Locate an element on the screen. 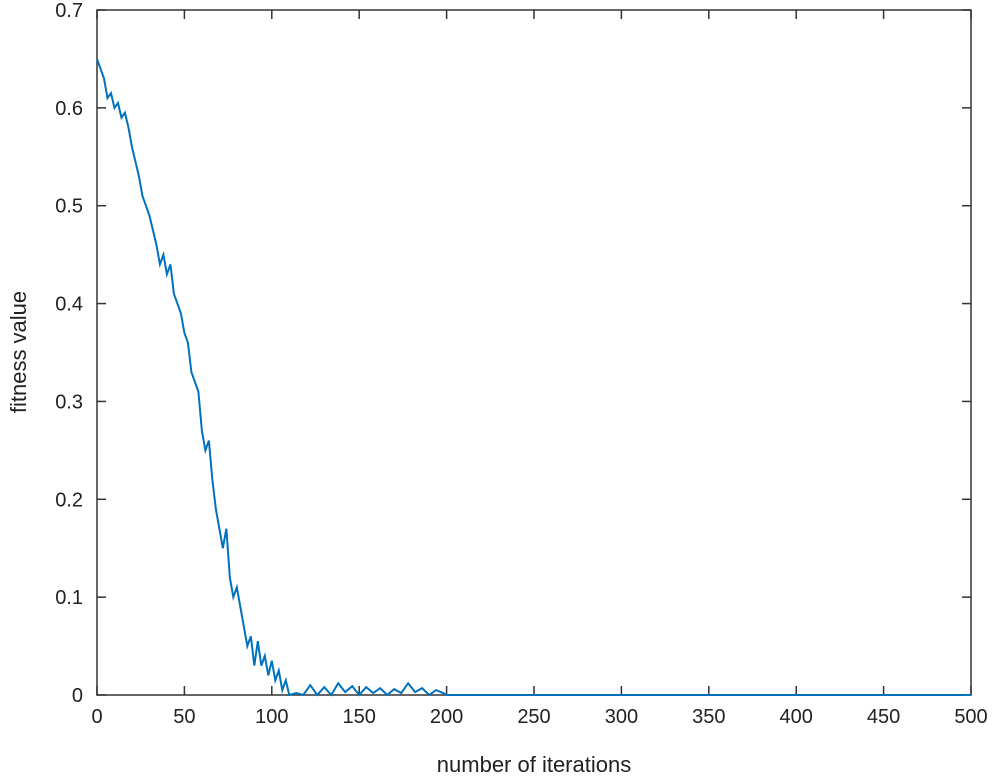 This screenshot has height=783, width=997. y-tick-label: 0.3 is located at coordinates (69, 402).